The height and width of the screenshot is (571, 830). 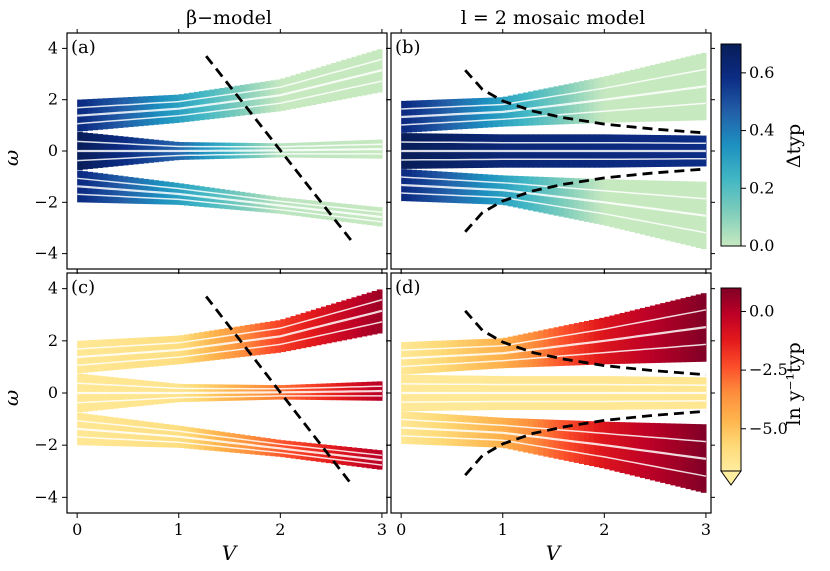 I want to click on y-axis-label-top: ω, so click(x=11, y=158).